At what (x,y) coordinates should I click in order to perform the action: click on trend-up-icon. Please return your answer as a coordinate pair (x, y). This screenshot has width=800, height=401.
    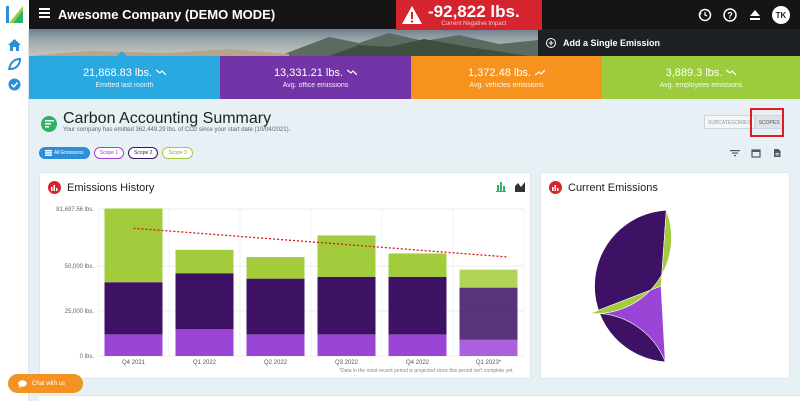
    Looking at the image, I should click on (540, 72).